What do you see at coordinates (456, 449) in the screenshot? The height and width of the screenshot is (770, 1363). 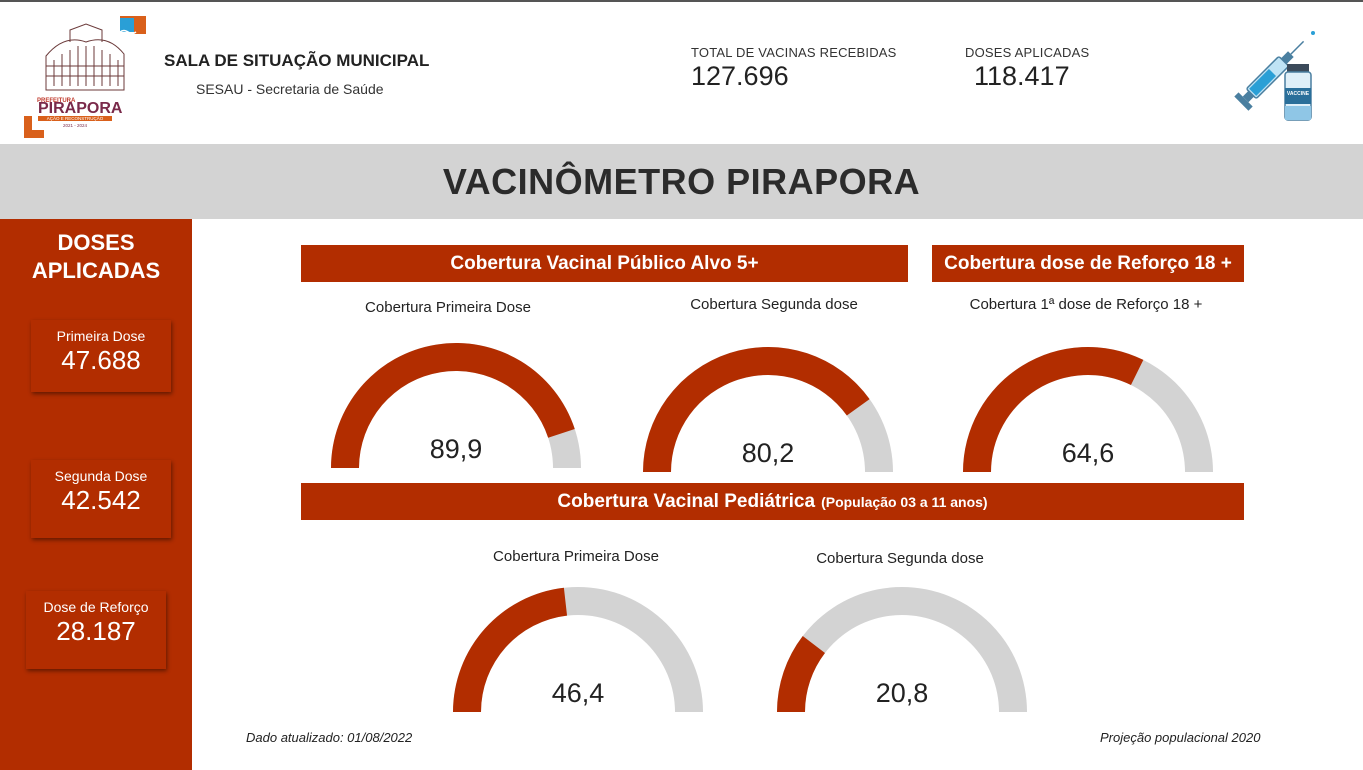 I see `gauge-value-first-dose: 89,9` at bounding box center [456, 449].